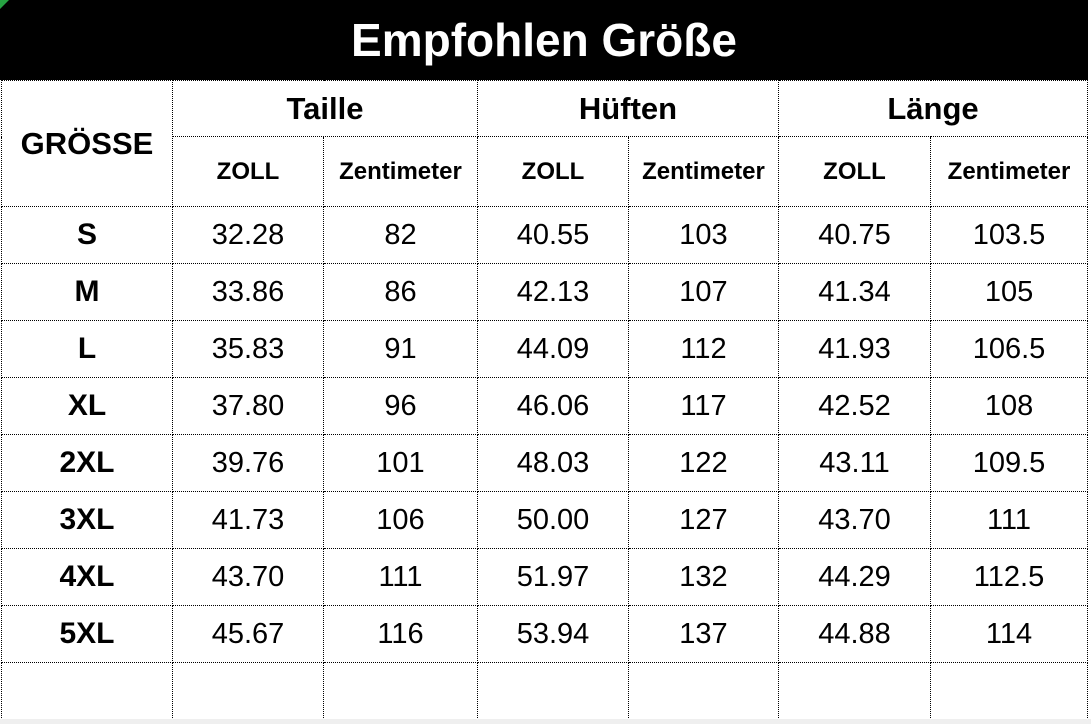  I want to click on table-row: S 32.28 82 40.55 103 40.75 103.5, so click(545, 235).